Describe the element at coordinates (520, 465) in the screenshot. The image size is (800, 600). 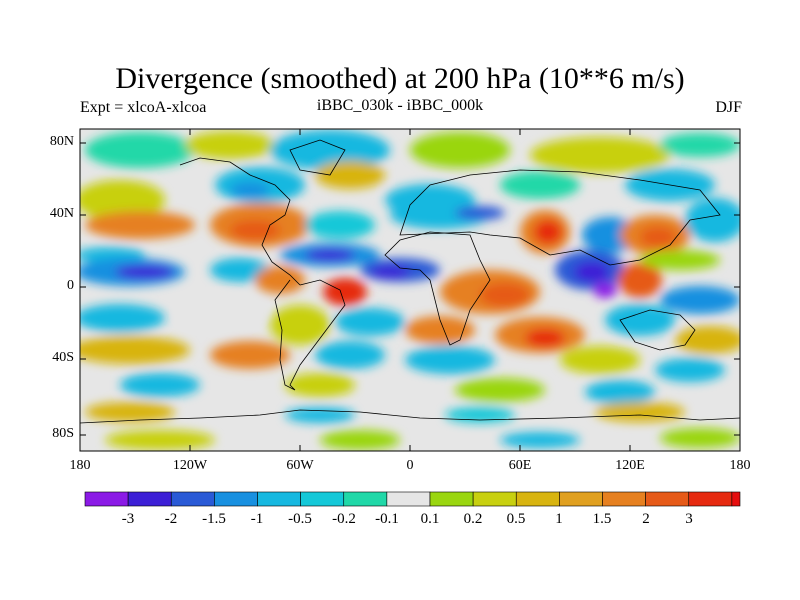
I see `lon-label-60e: 60E` at that location.